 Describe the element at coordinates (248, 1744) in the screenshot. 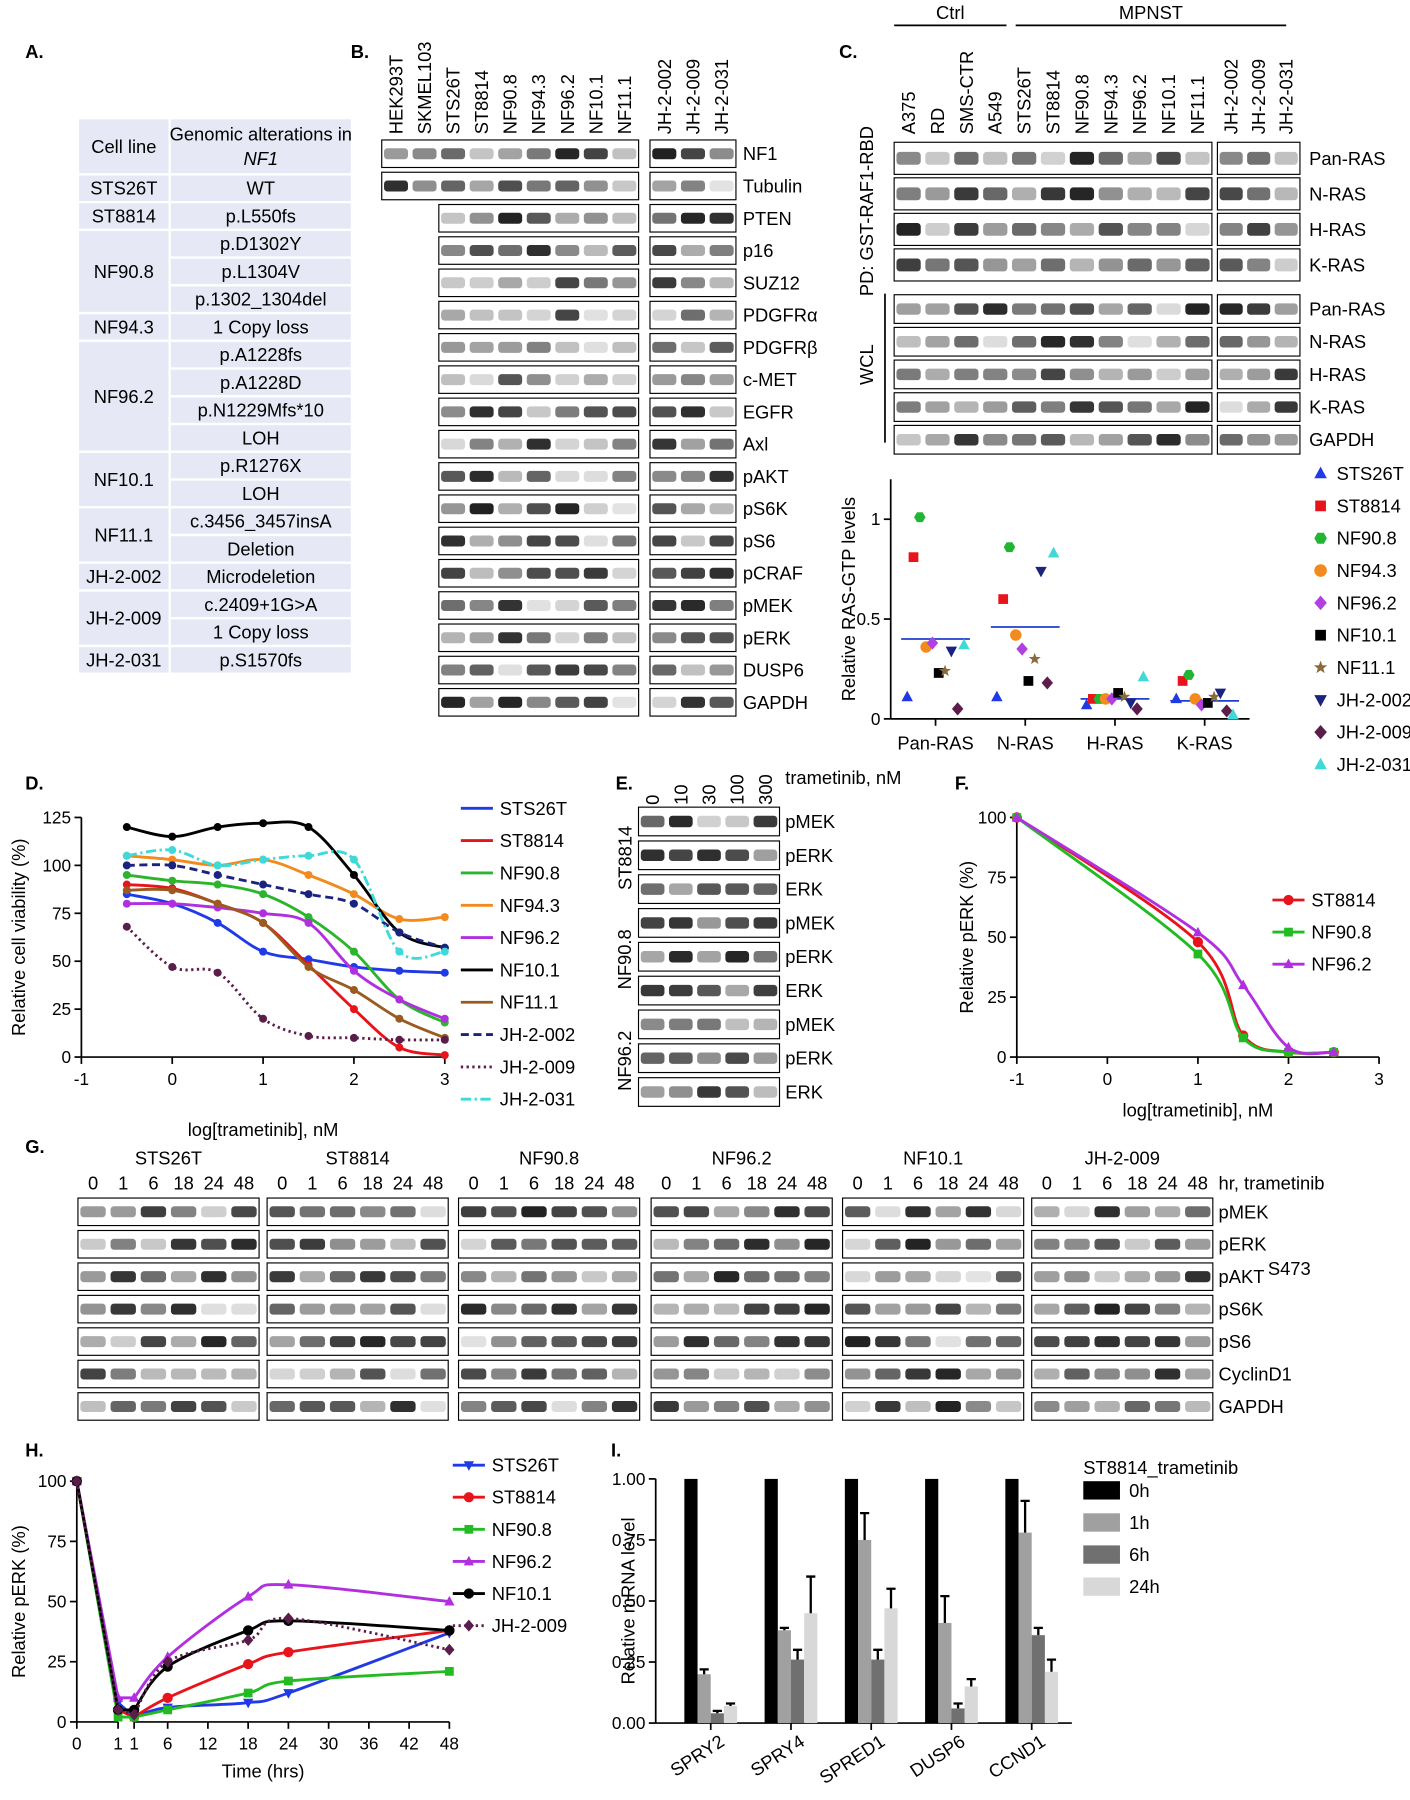

I see `x-tick-label: 18` at that location.